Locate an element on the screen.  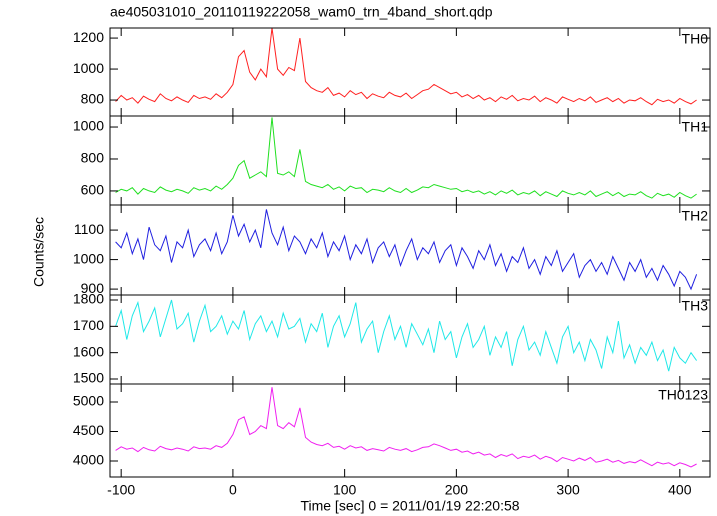
y-tick-label: 1600 is located at coordinates (88, 351).